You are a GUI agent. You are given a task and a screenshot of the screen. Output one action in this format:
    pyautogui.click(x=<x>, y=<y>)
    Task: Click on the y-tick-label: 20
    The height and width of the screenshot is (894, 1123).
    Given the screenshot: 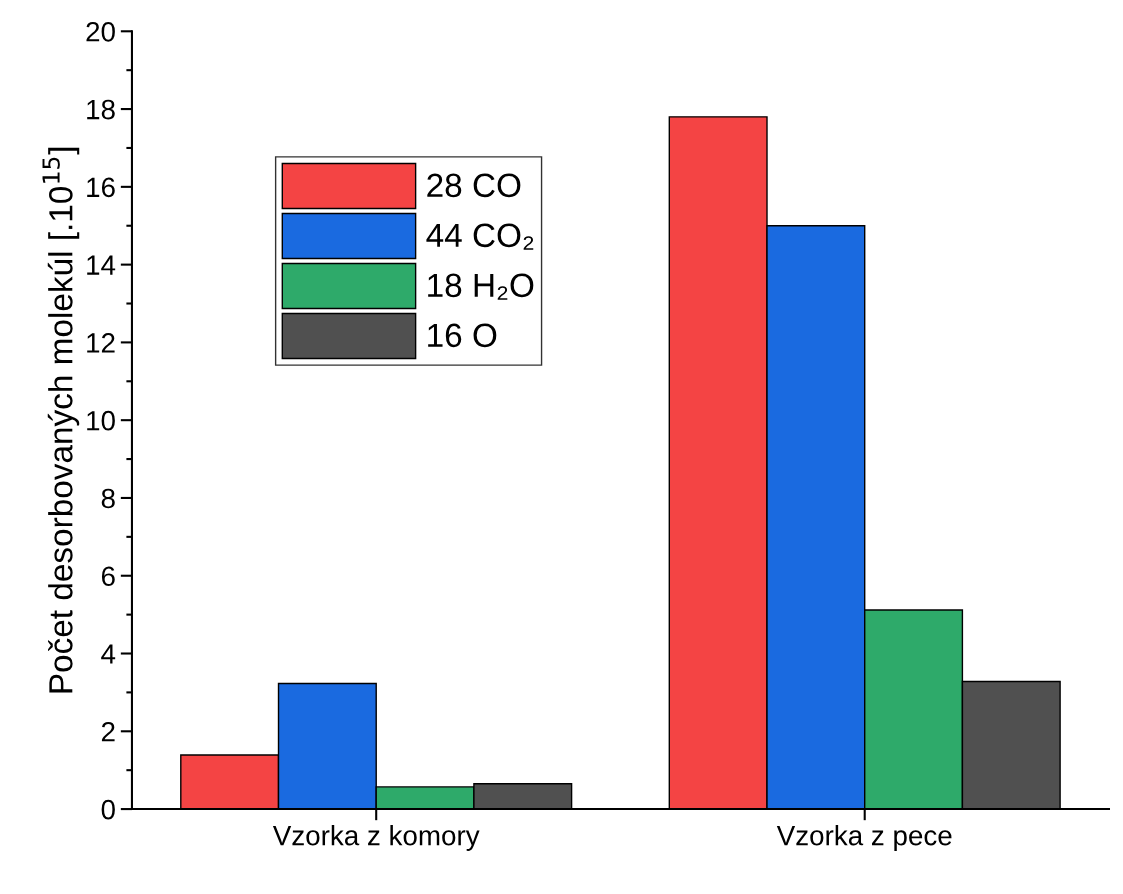 What is the action you would take?
    pyautogui.click(x=100, y=31)
    